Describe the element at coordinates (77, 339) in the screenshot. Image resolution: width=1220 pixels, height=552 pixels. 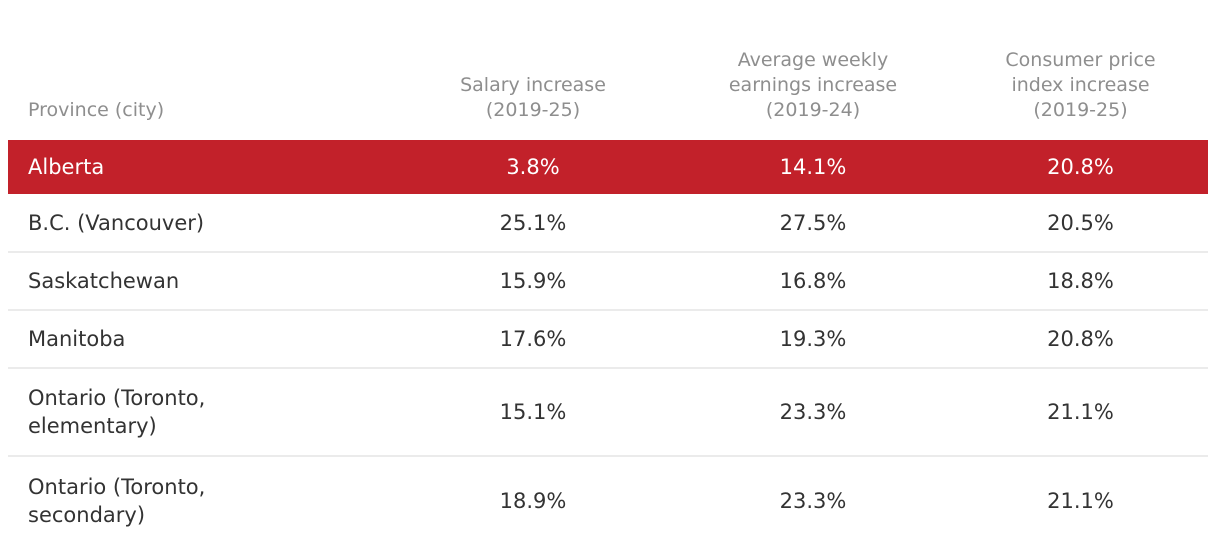
I see `province-label: Manitoba` at that location.